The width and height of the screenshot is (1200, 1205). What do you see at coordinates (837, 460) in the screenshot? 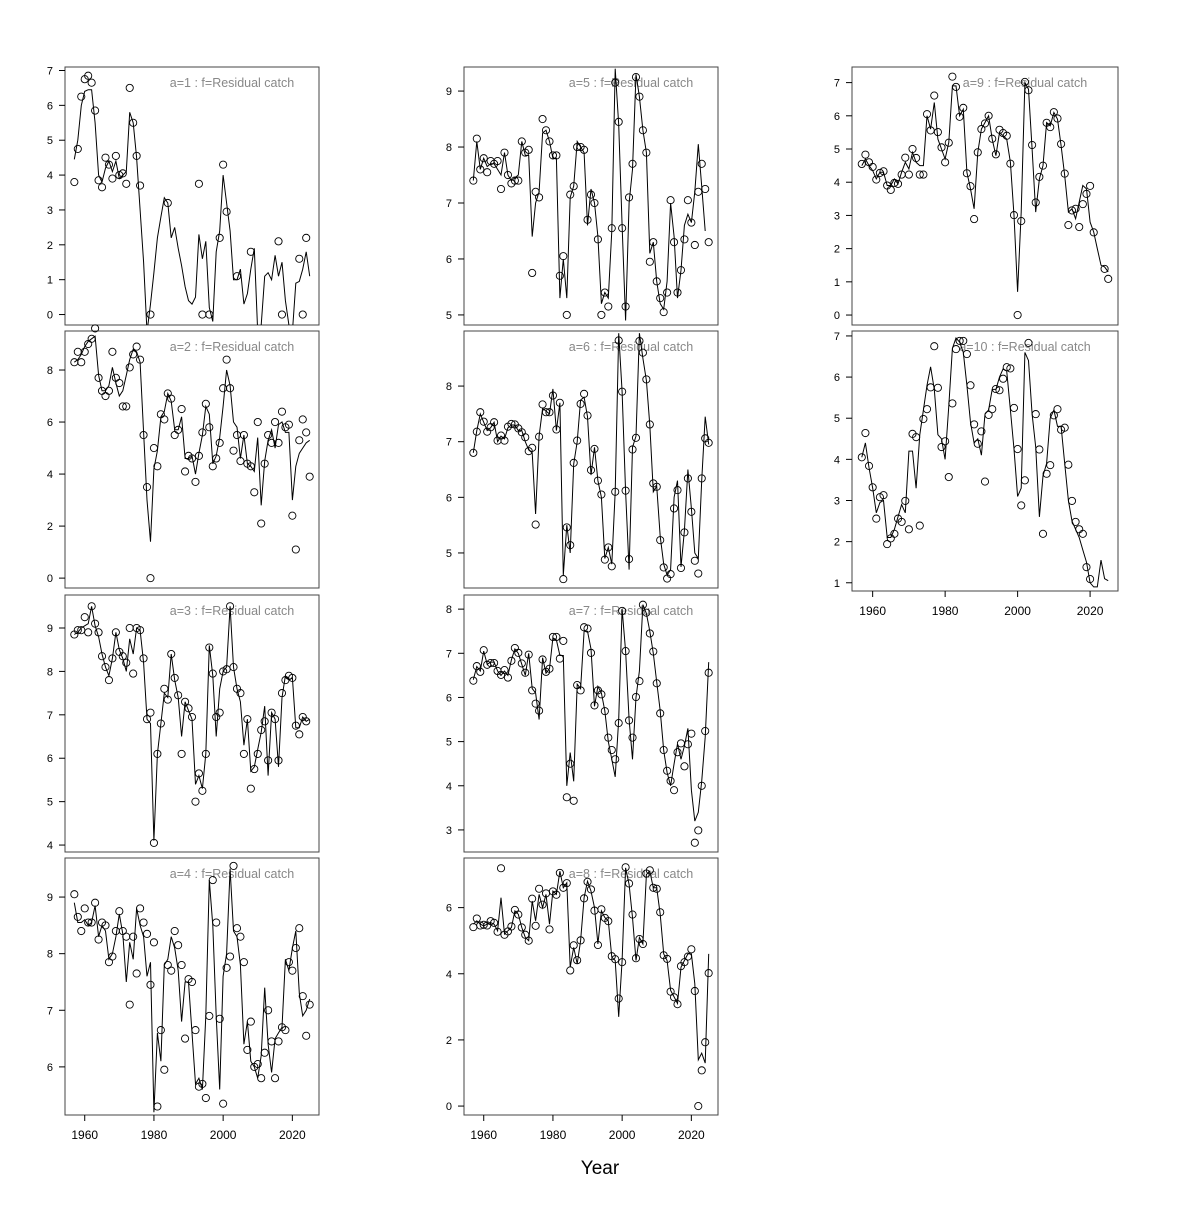
I see `y-tick-label: 4` at bounding box center [837, 460].